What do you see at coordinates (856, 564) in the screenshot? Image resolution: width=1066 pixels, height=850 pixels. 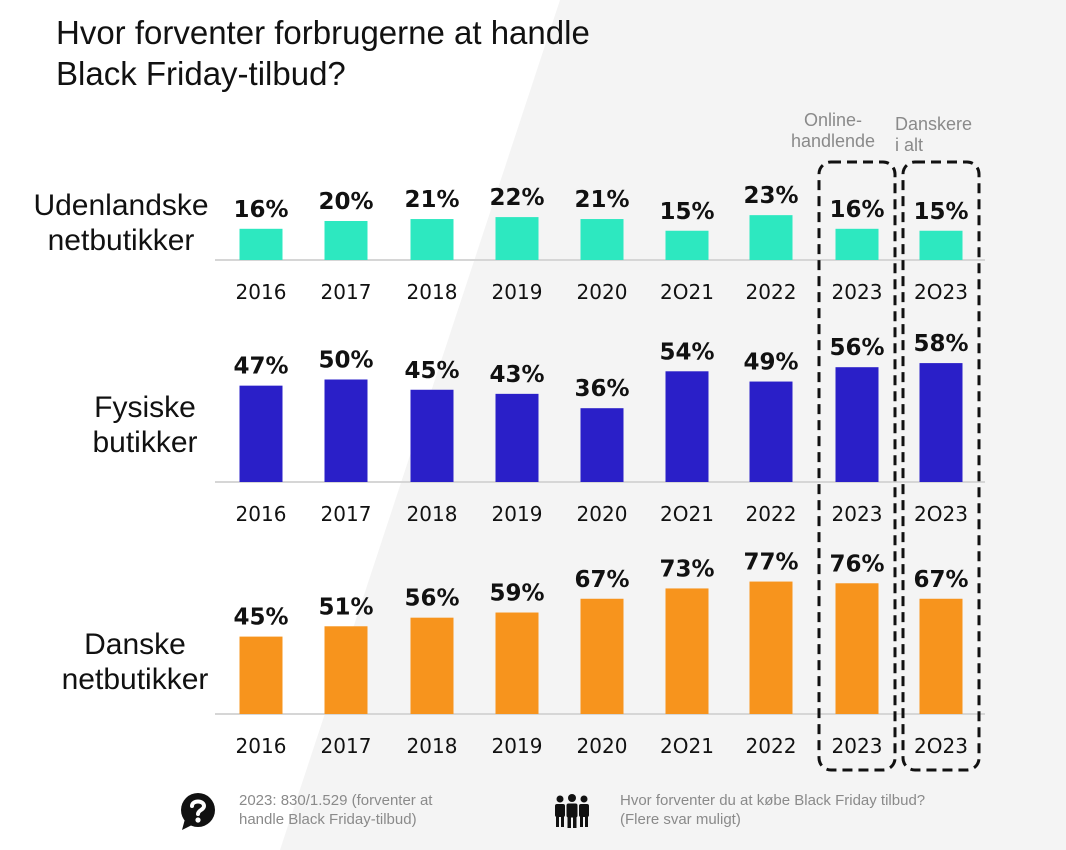 I see `data-label: 76%` at bounding box center [856, 564].